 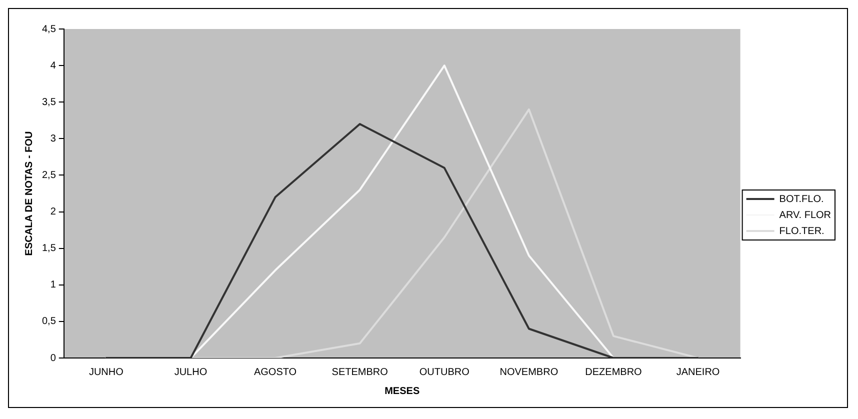 What do you see at coordinates (444, 372) in the screenshot?
I see `x-tick-label: OUTUBRO` at bounding box center [444, 372].